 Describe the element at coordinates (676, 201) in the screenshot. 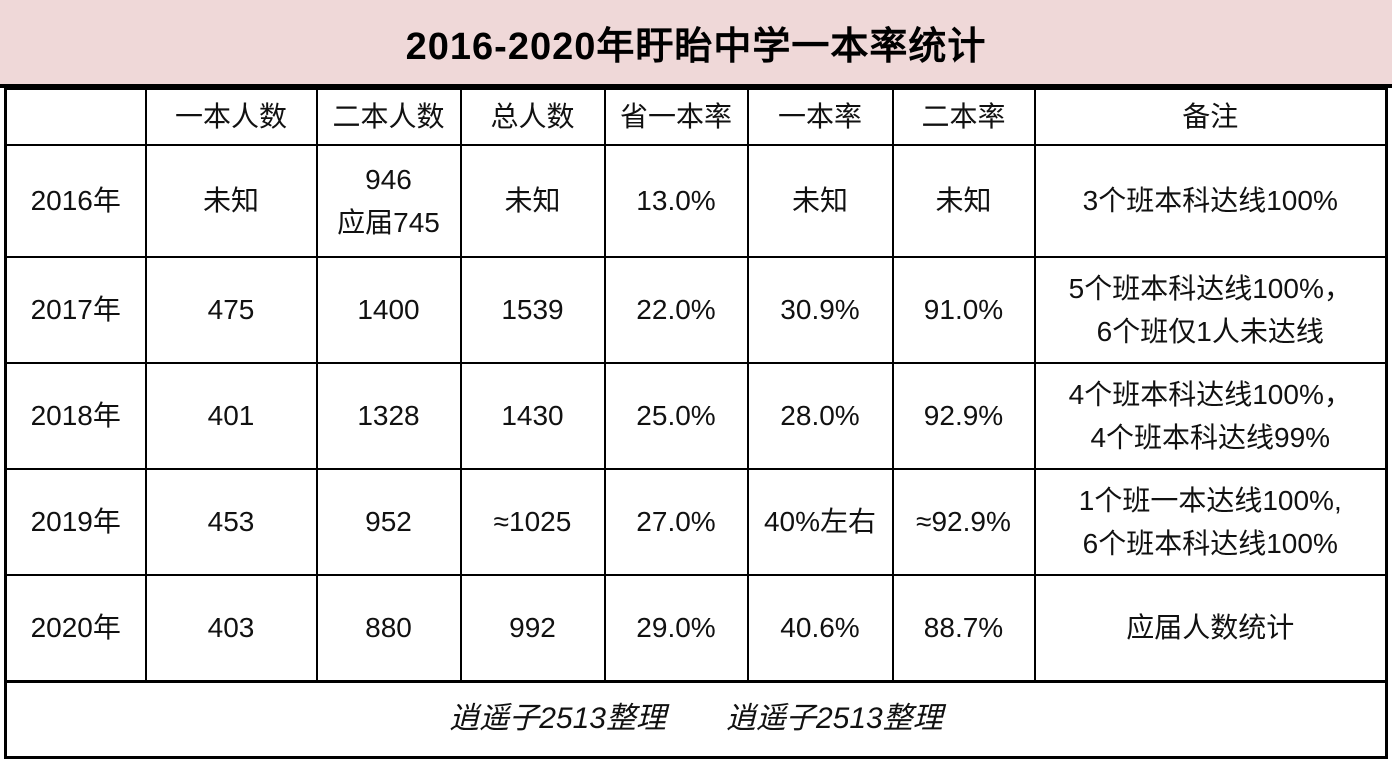

I see `cell-province-yiben-rate: 13.0%` at that location.